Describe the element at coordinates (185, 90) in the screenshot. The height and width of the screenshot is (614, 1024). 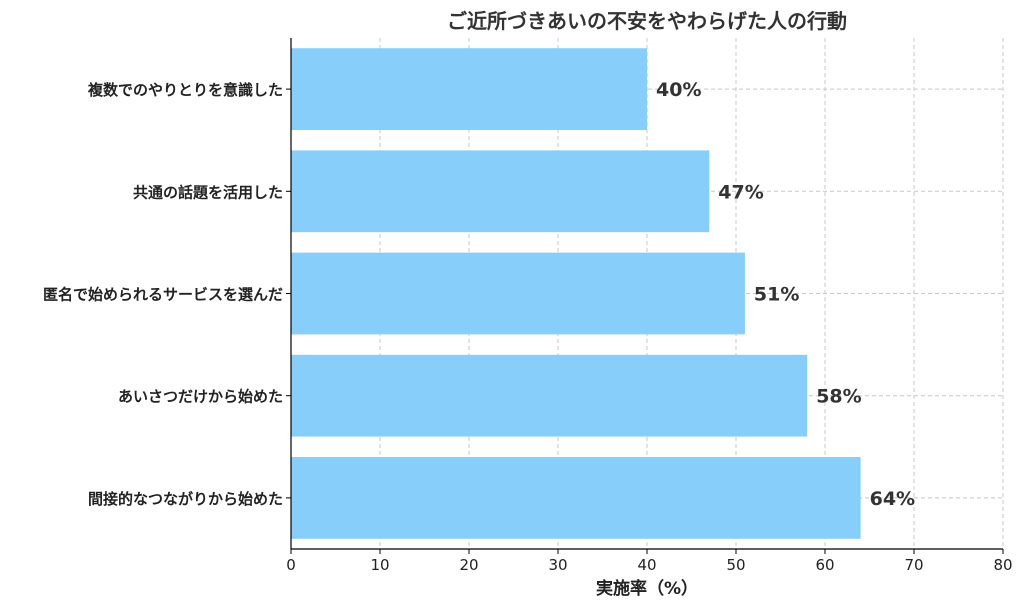
I see `category-label: 複数でのやりとりを意識した` at that location.